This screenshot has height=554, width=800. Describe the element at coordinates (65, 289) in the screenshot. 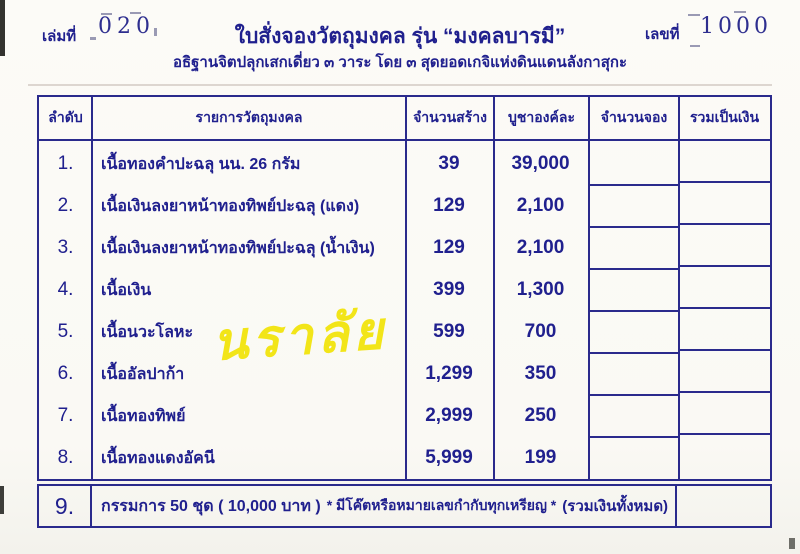

I see `row-index: 4.` at that location.